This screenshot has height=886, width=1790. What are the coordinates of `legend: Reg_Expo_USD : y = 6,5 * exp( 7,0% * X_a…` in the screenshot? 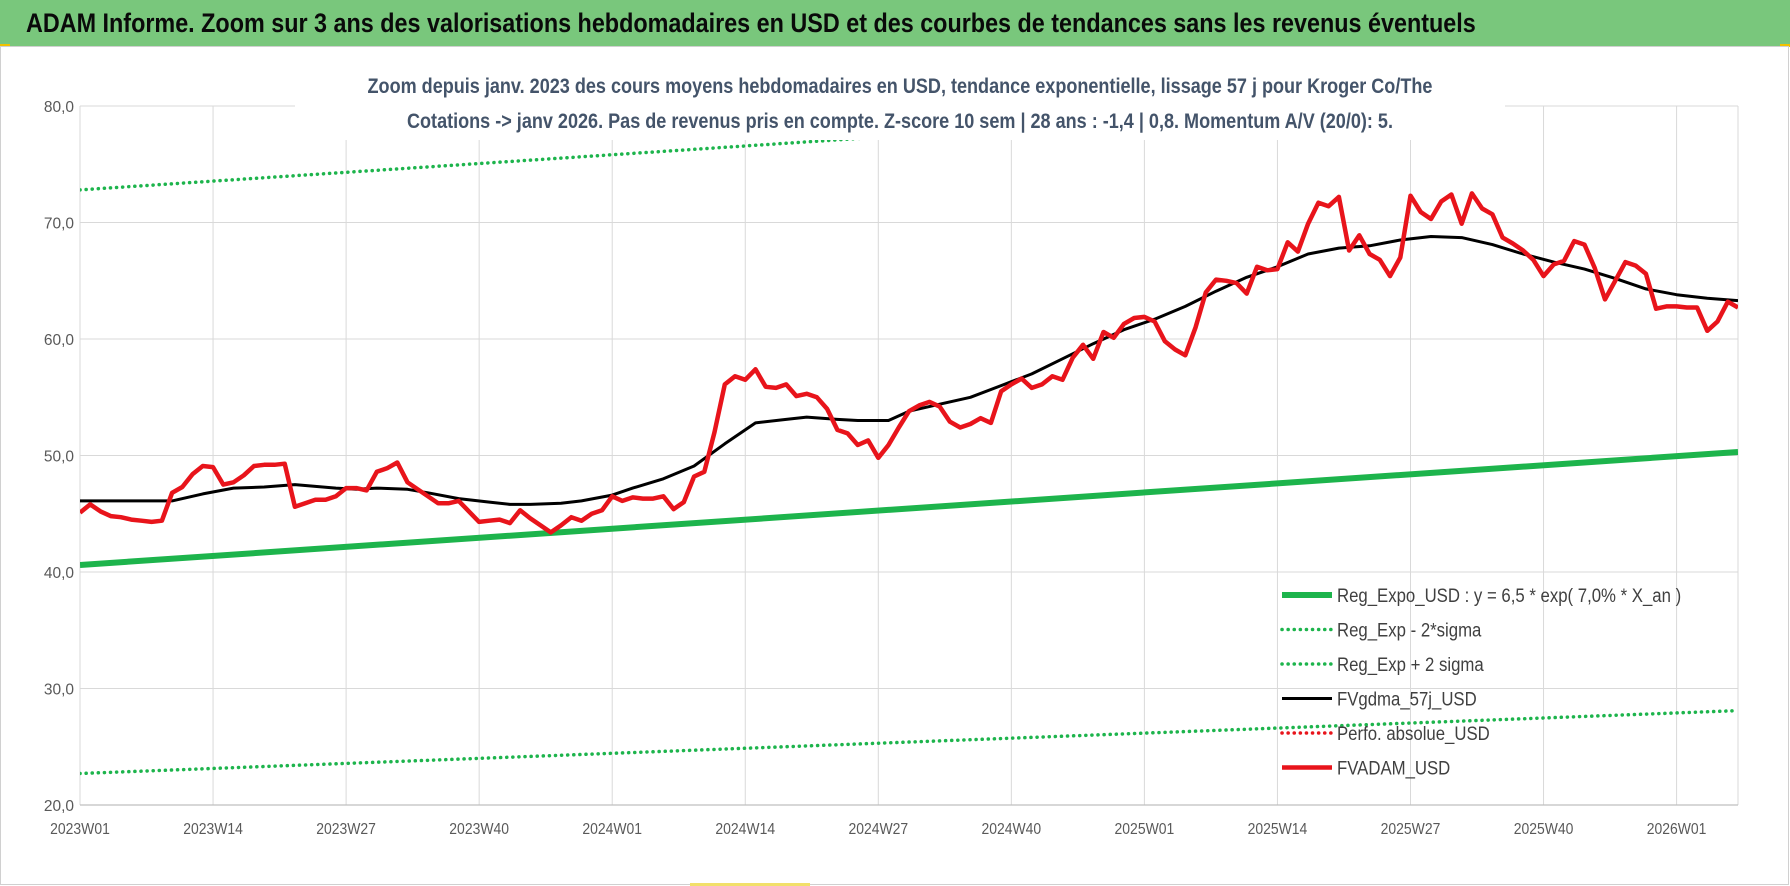 It's located at (1480, 682).